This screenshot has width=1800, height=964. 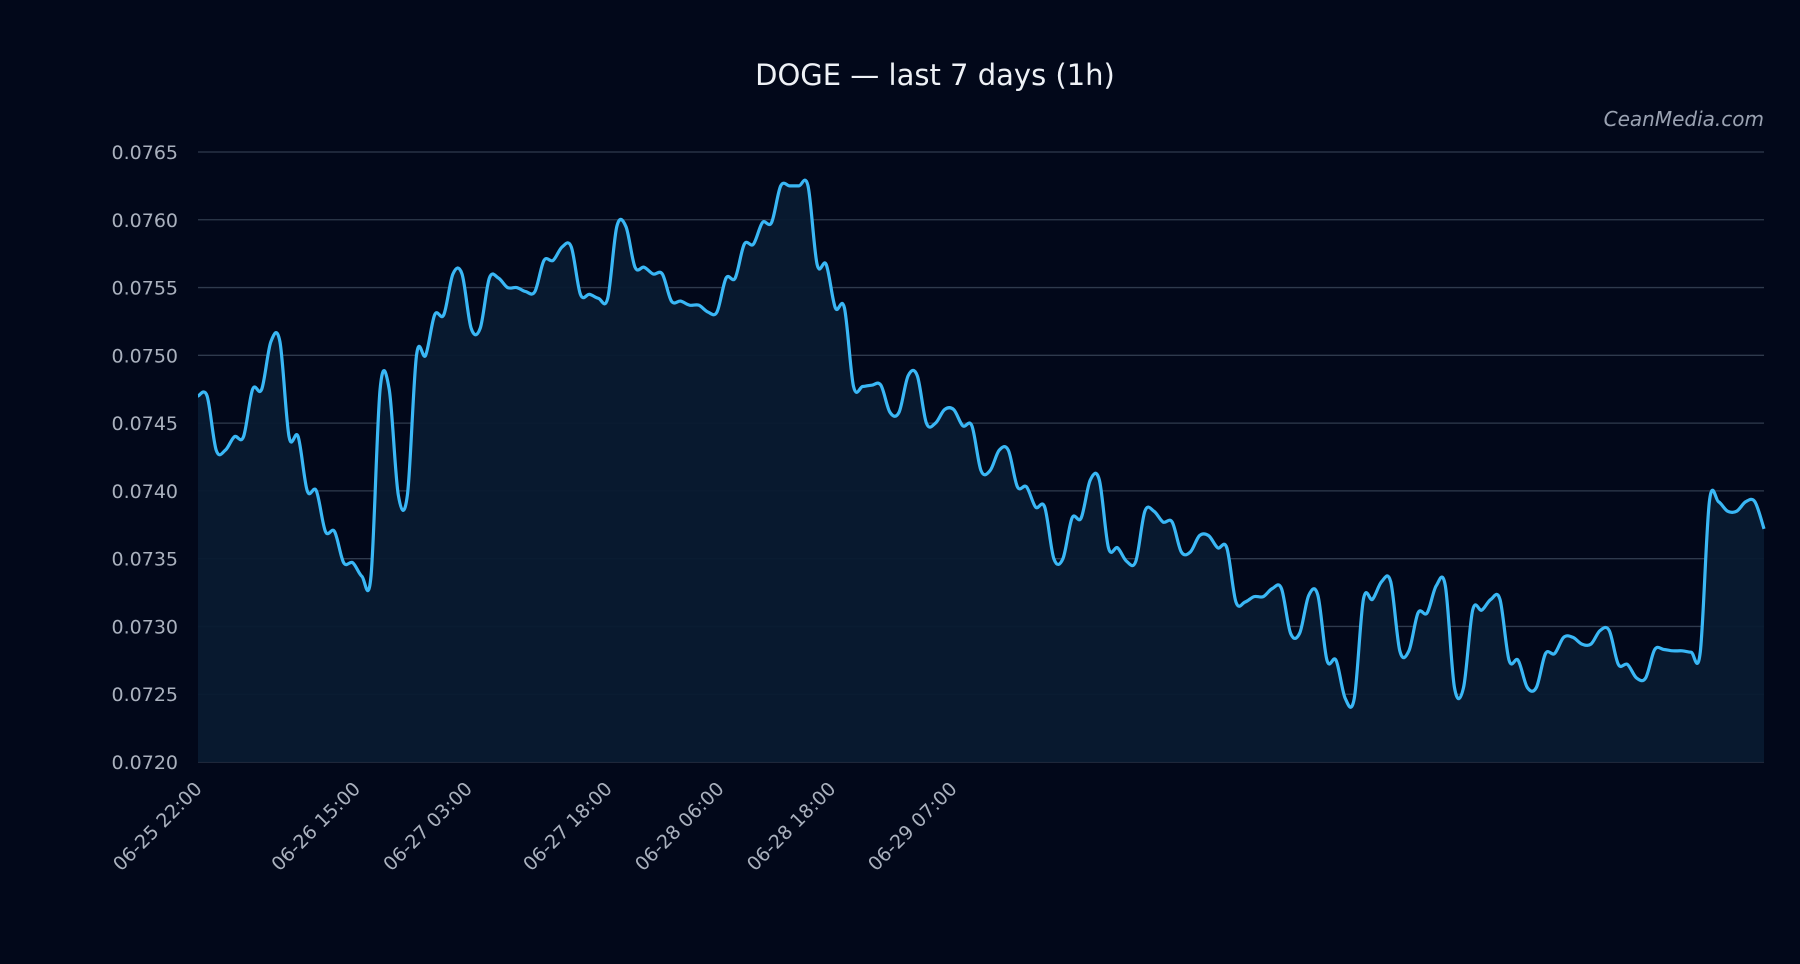 I want to click on x-tick-label: 06-27 03:00, so click(x=428, y=827).